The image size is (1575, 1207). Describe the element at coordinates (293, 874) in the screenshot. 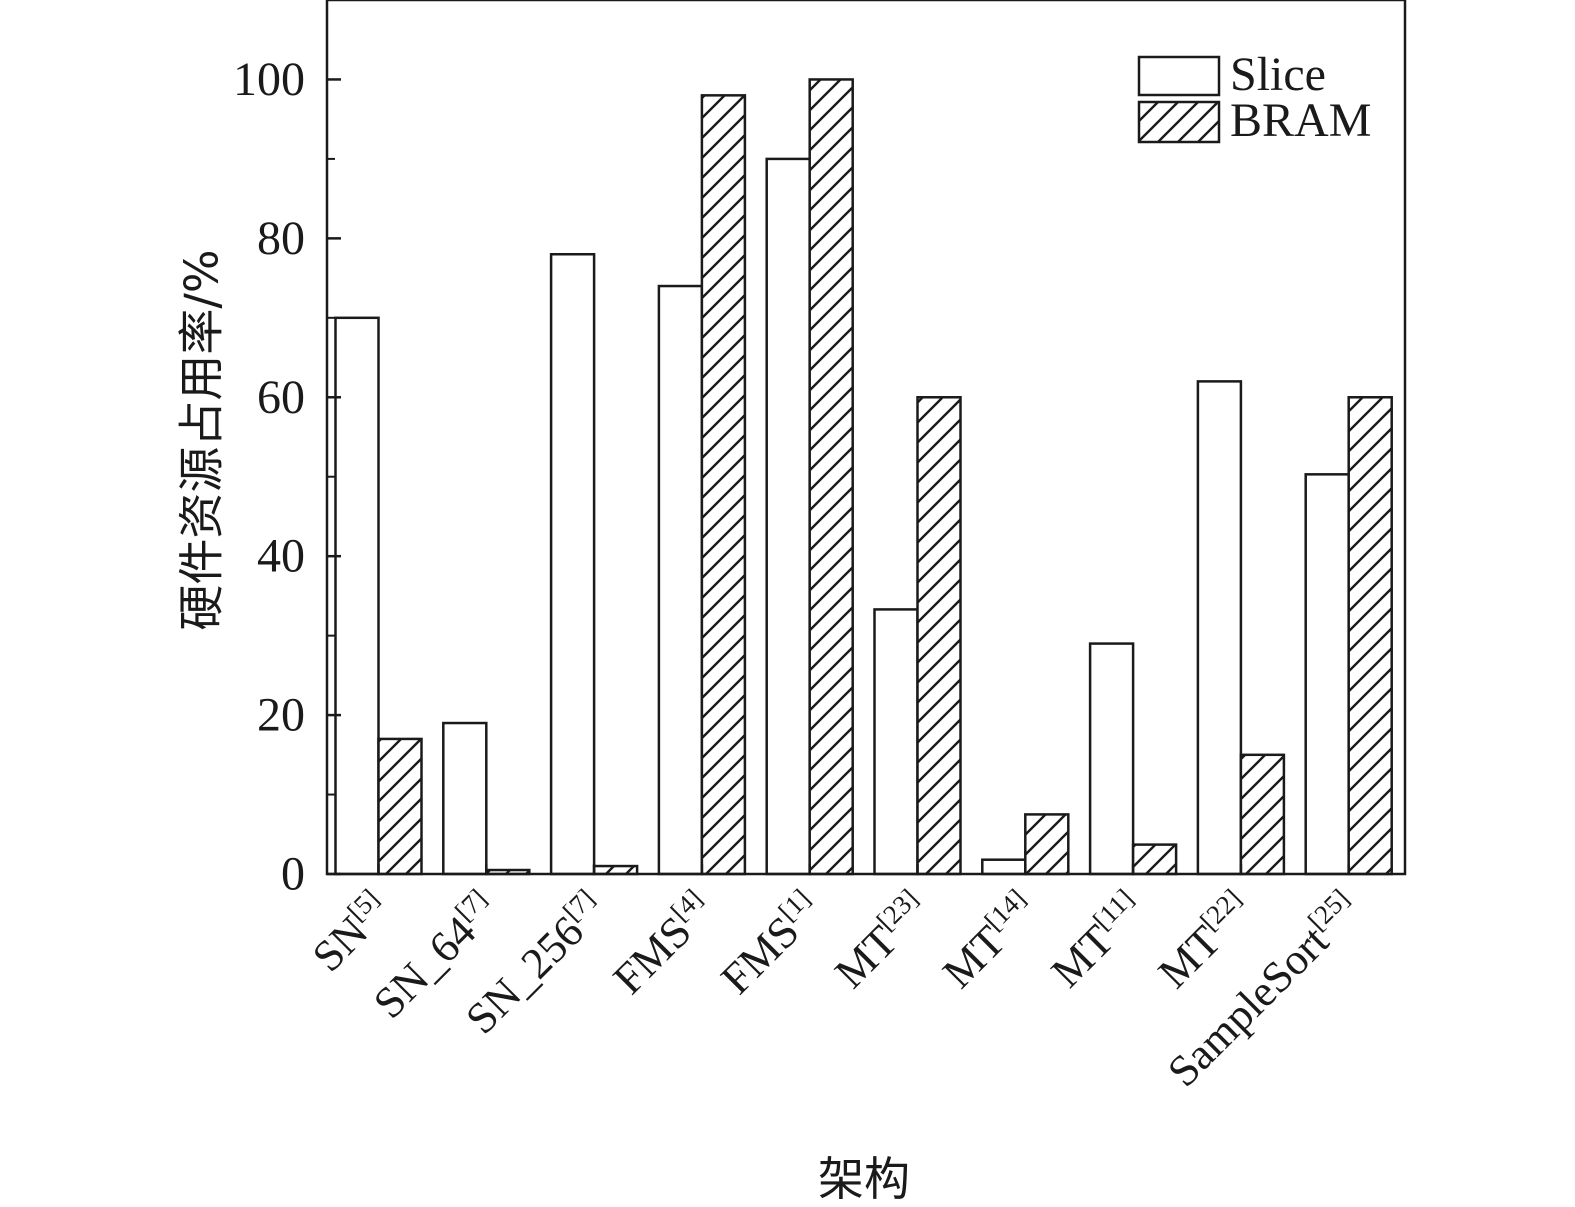

I see `y-tick-label-0: 0` at that location.